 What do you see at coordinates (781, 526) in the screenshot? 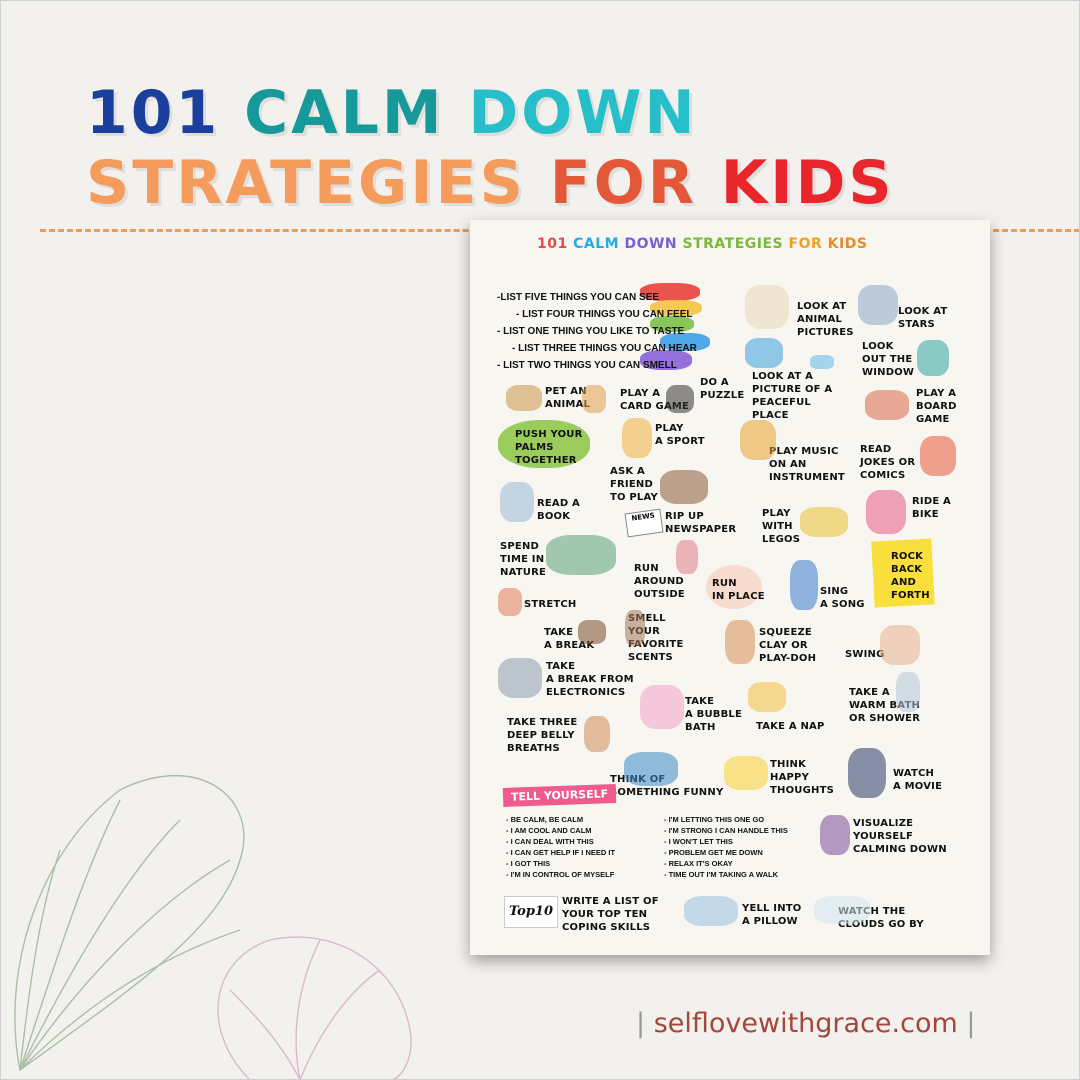
I see `strategy-label: PLAY WITH LEGOS` at bounding box center [781, 526].